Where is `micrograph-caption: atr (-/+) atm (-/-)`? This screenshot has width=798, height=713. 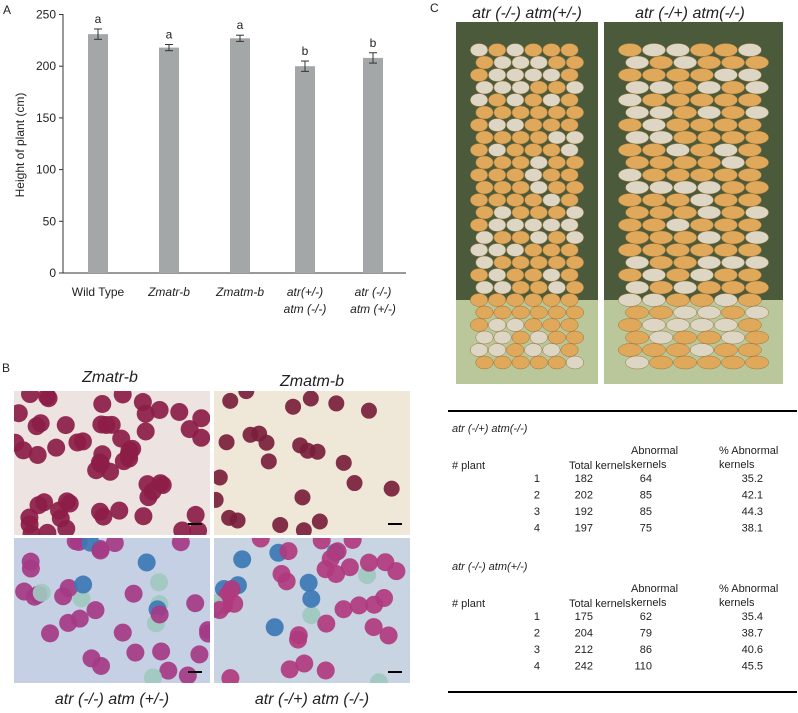
micrograph-caption: atr (-/+) atm (-/-) is located at coordinates (312, 699).